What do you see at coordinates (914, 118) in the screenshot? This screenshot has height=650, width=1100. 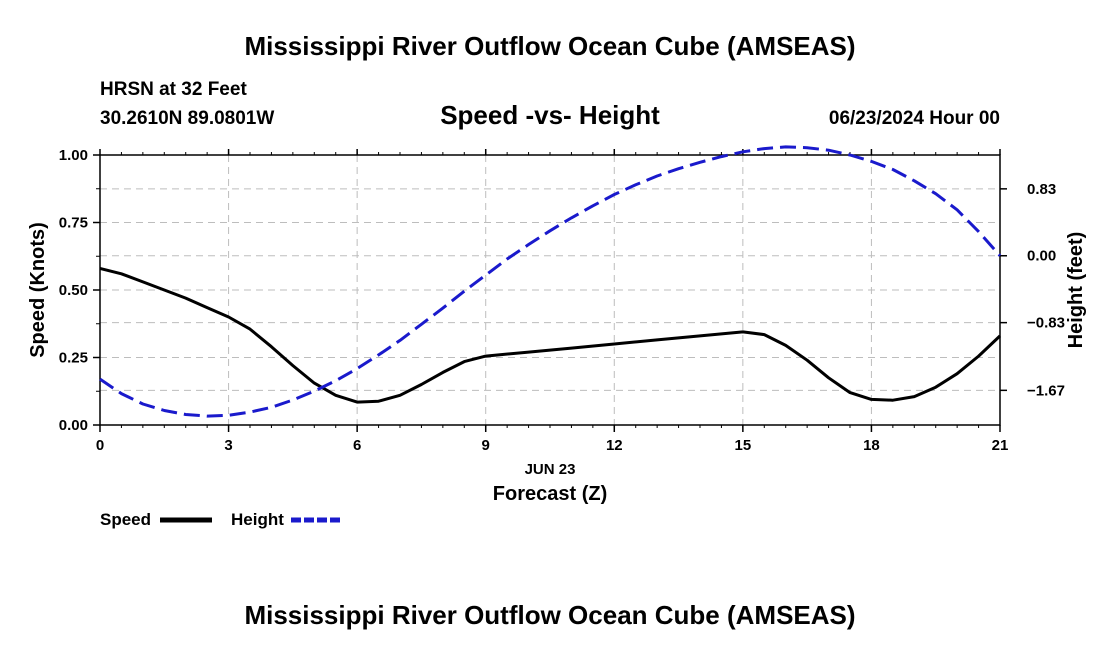 I see `date-label: 06/23/2024 Hour 00` at bounding box center [914, 118].